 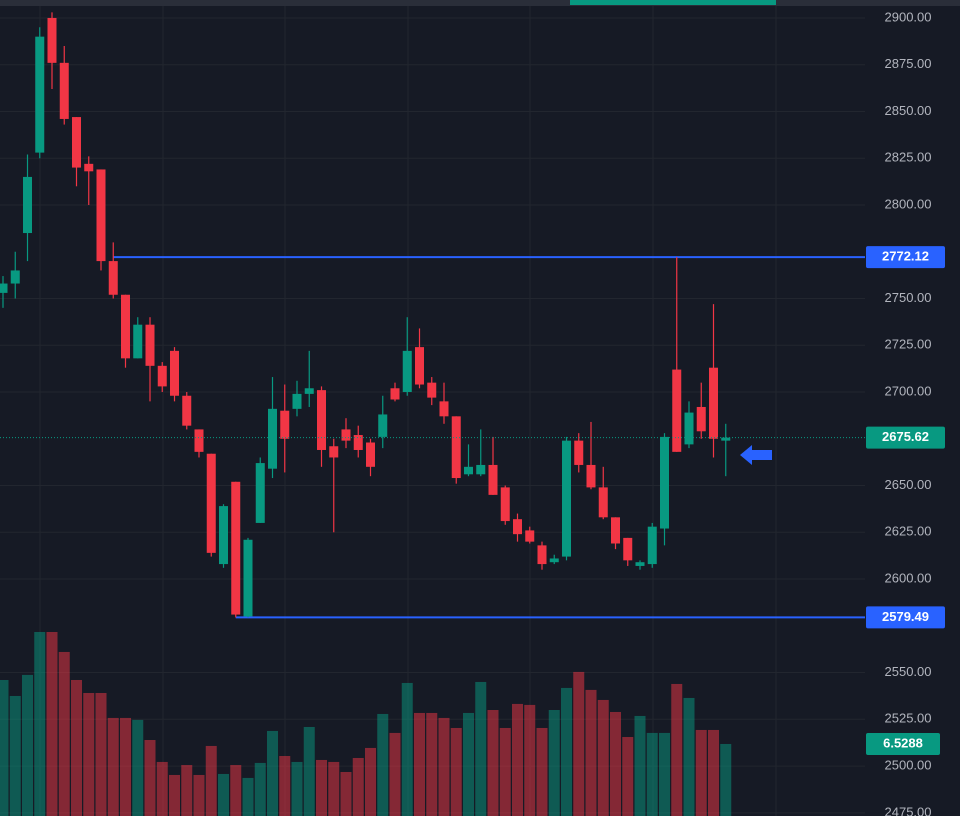 I want to click on y-tick-label: 2500.00, so click(x=908, y=765).